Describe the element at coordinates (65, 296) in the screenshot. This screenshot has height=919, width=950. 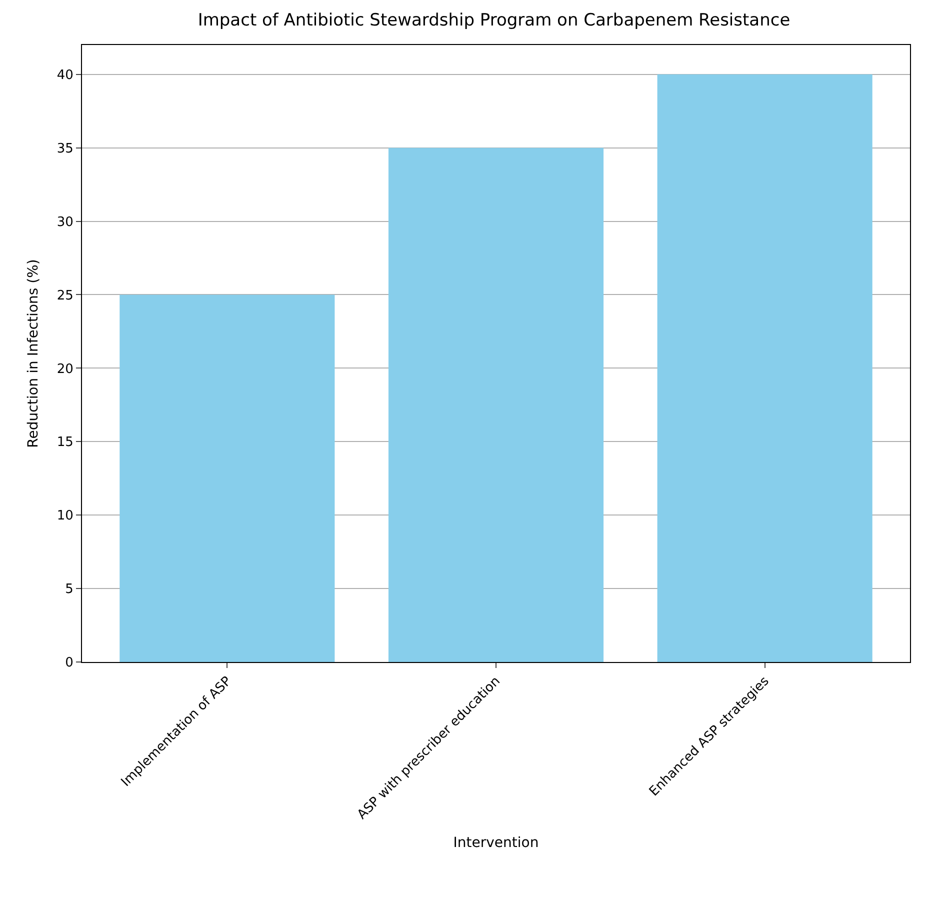
I see `y-tick-label: 25` at that location.